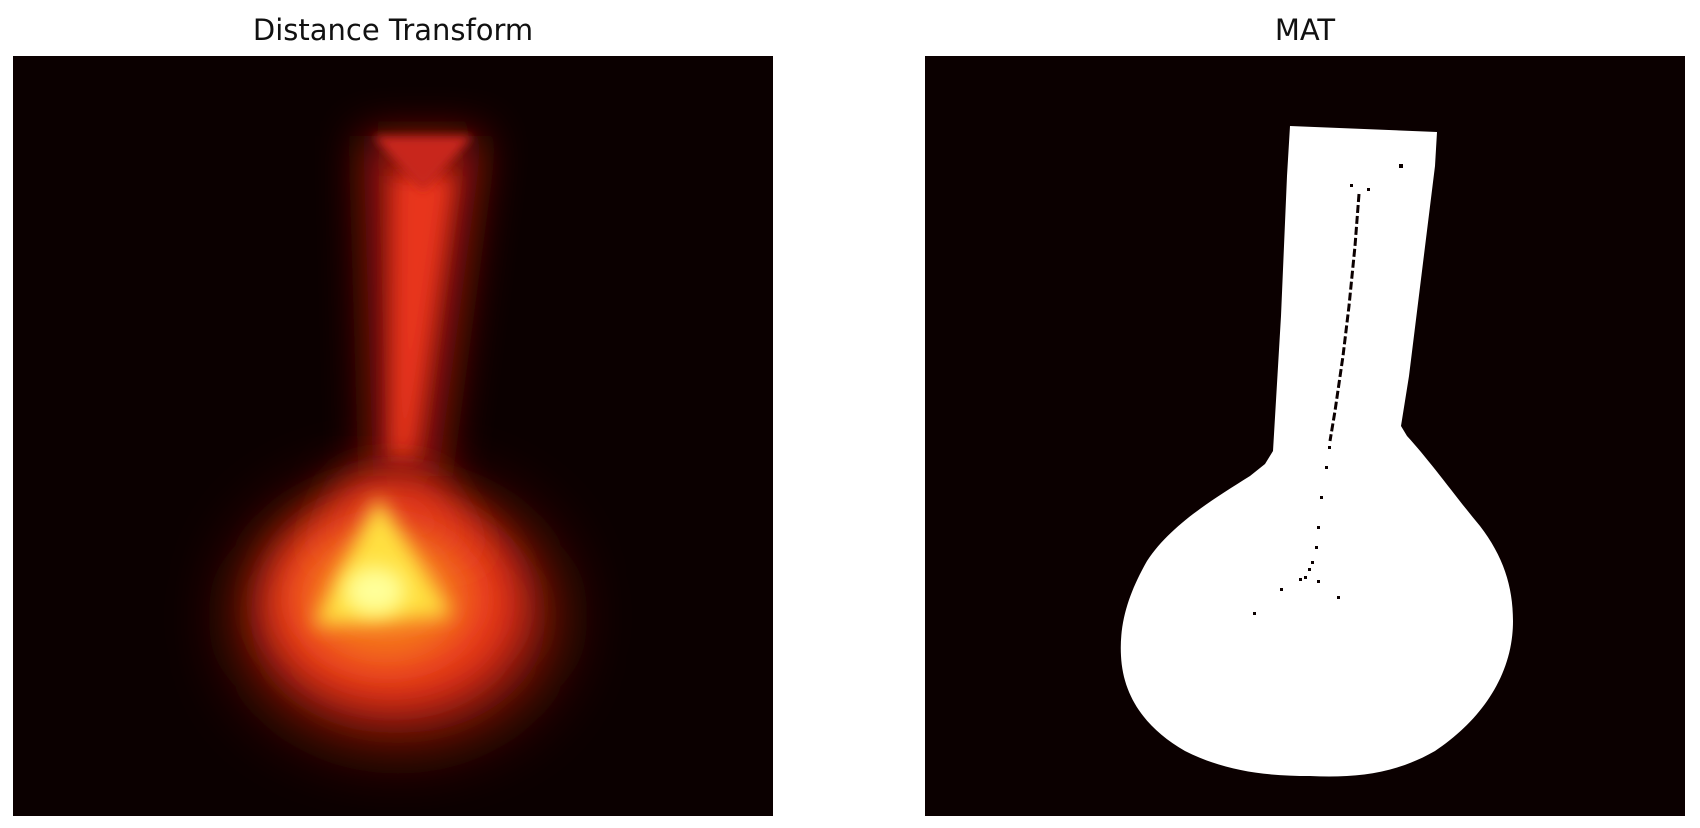 The width and height of the screenshot is (1700, 828). I want to click on mat-skeleton-dots, so click(1328, 389).